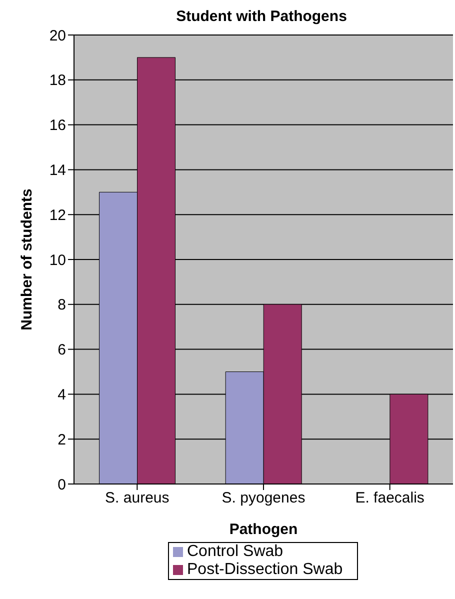 The image size is (455, 599). I want to click on x-tick-label: S. aureus, so click(137, 498).